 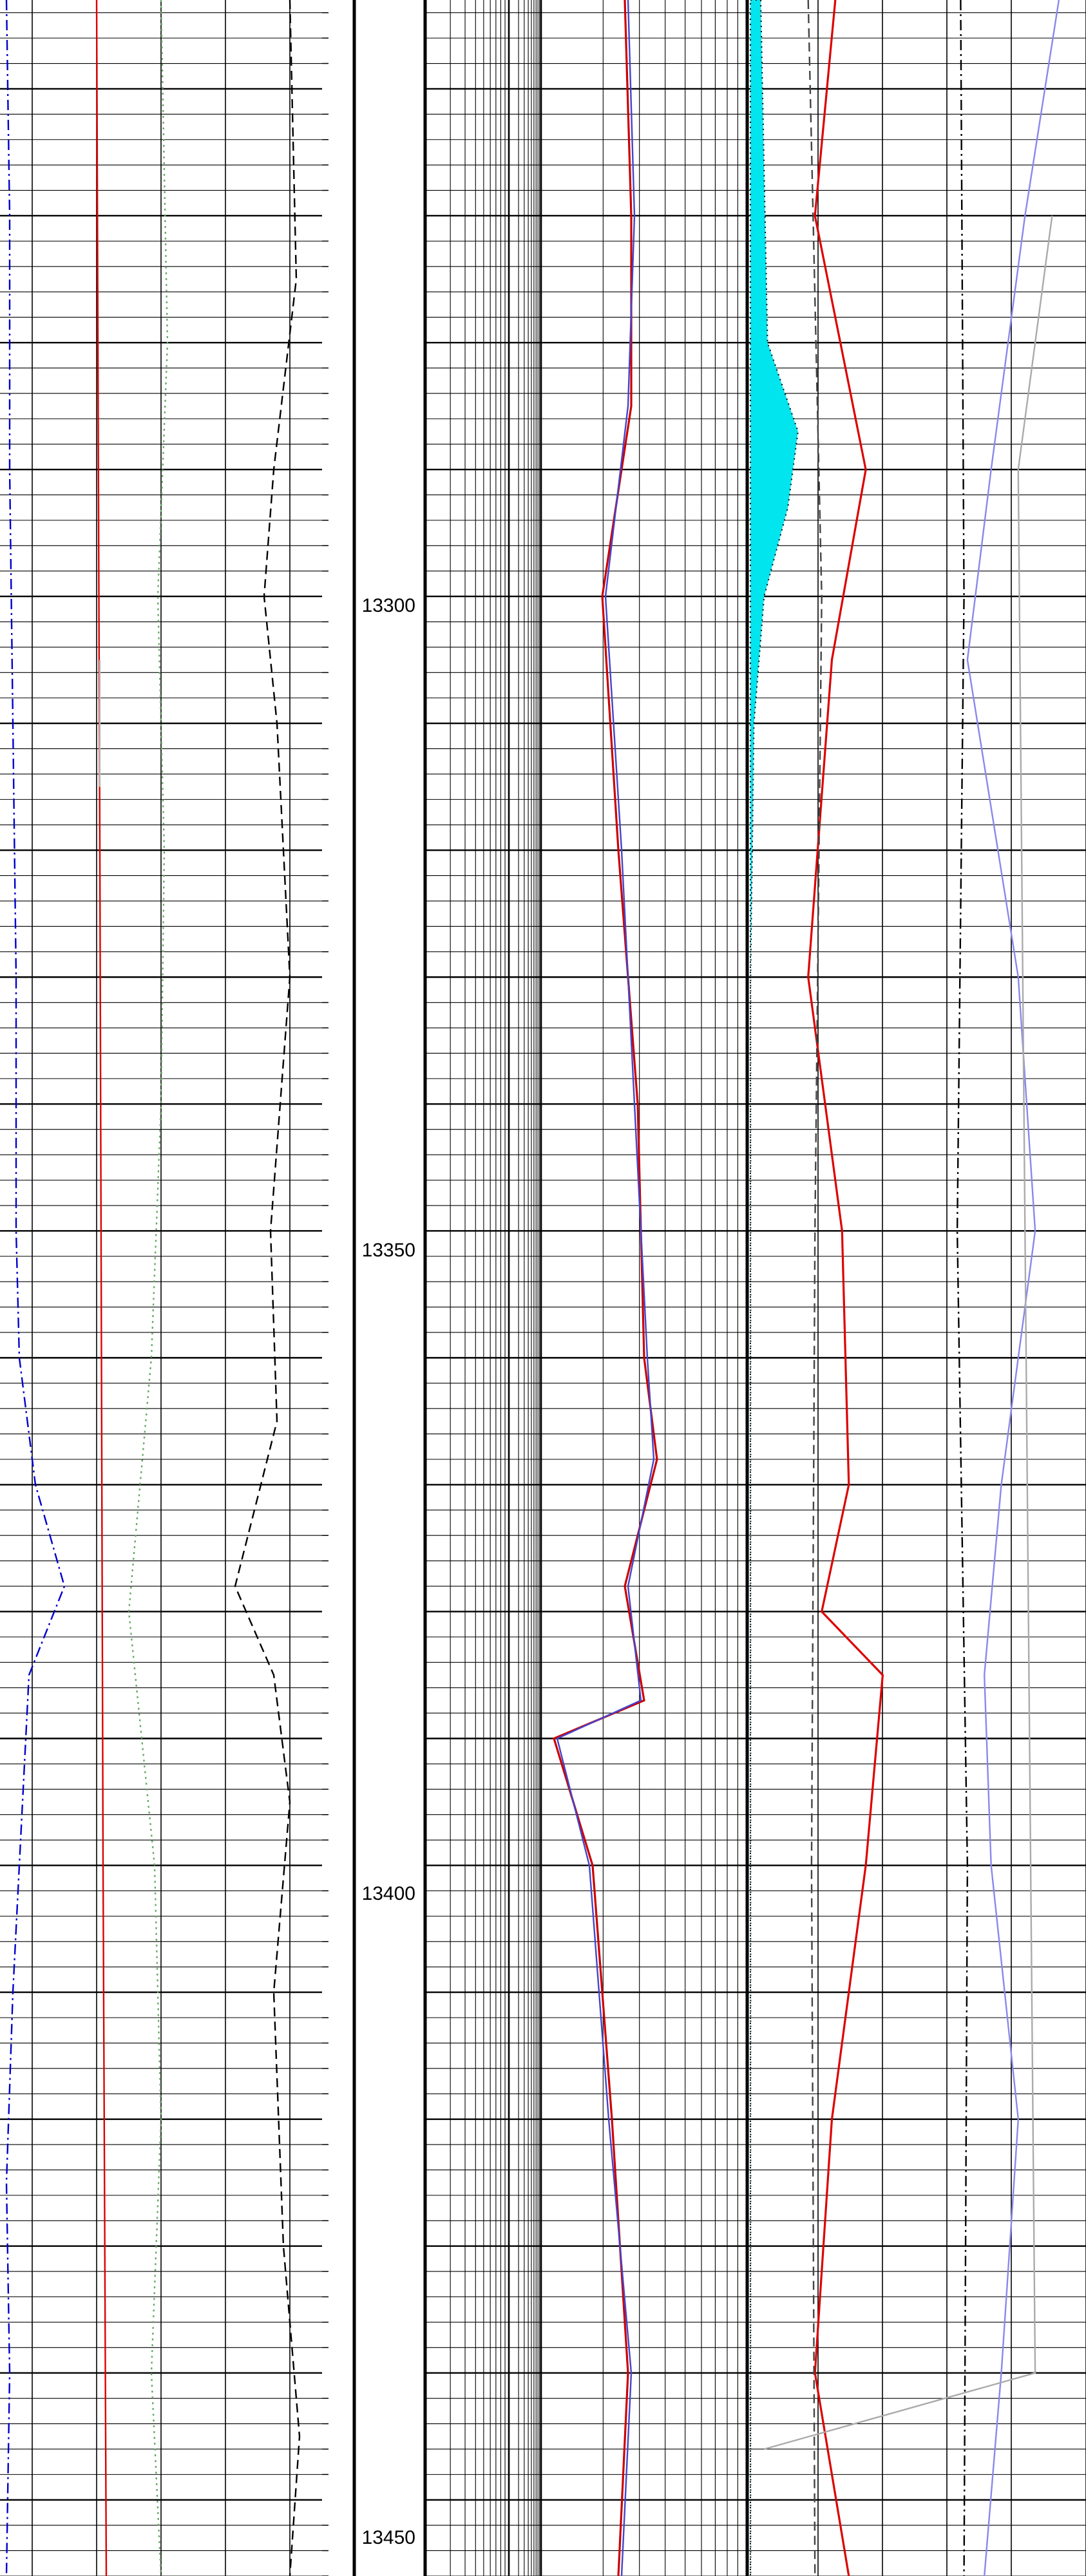 What do you see at coordinates (388, 605) in the screenshot?
I see `depth-tick-label: 13300` at bounding box center [388, 605].